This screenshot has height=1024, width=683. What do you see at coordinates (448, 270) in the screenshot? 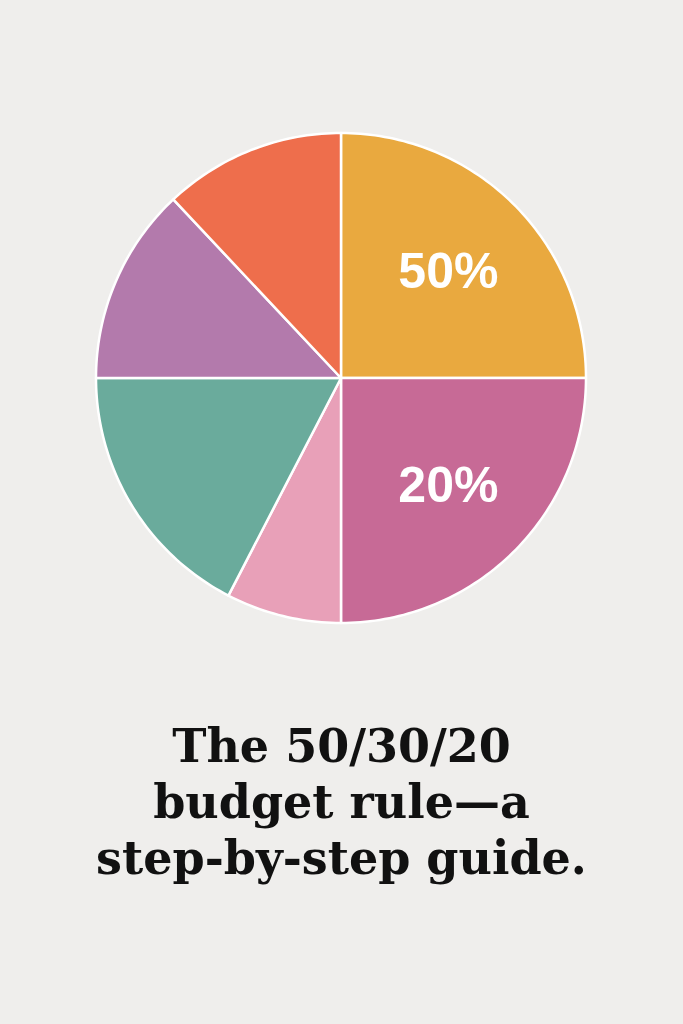
I see `text: 50%` at bounding box center [448, 270].